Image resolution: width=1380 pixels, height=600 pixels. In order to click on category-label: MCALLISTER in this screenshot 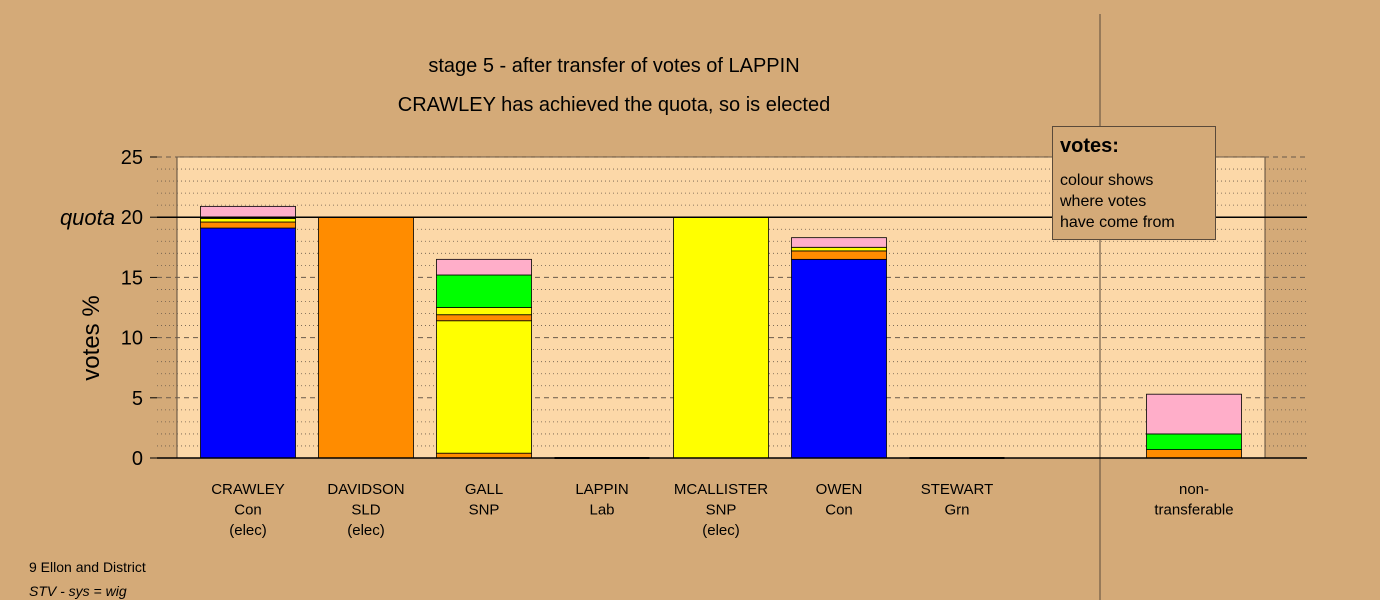, I will do `click(721, 489)`.